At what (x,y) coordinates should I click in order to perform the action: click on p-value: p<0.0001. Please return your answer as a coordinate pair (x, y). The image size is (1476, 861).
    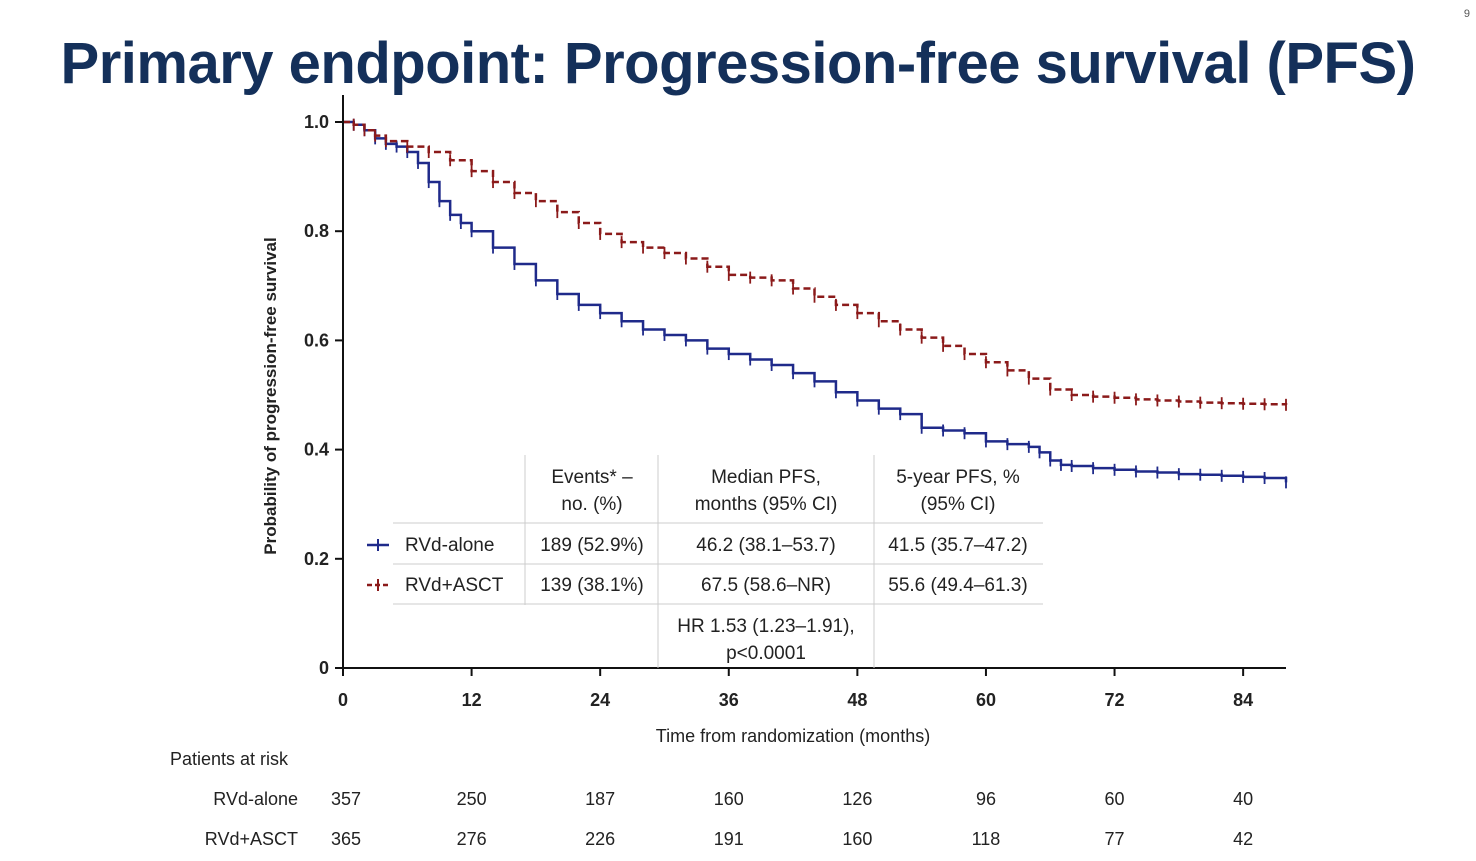
    Looking at the image, I should click on (766, 653).